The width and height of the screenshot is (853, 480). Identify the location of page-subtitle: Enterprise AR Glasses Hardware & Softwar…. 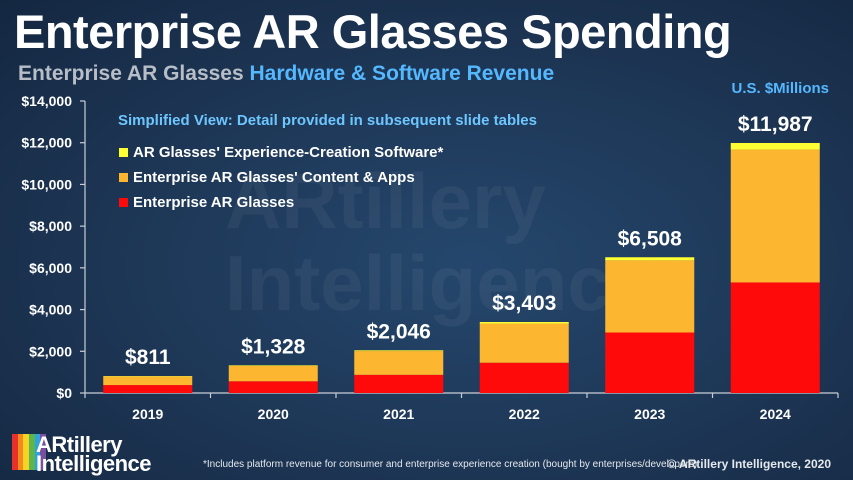
(286, 74).